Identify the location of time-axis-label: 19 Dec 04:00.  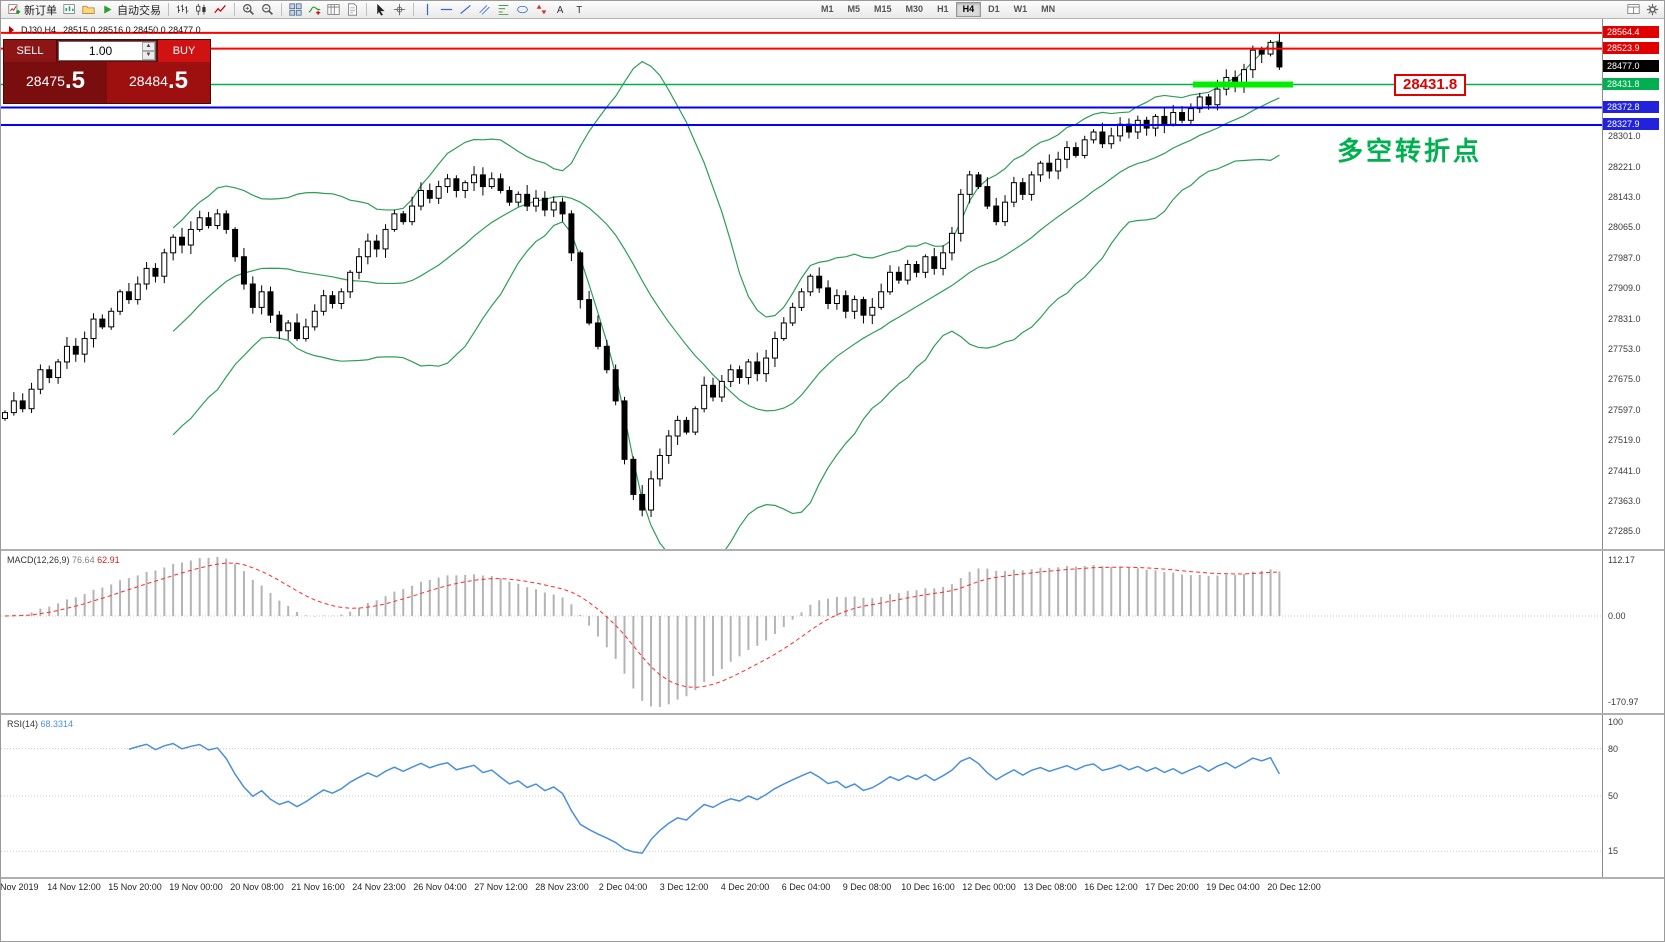
(1233, 887).